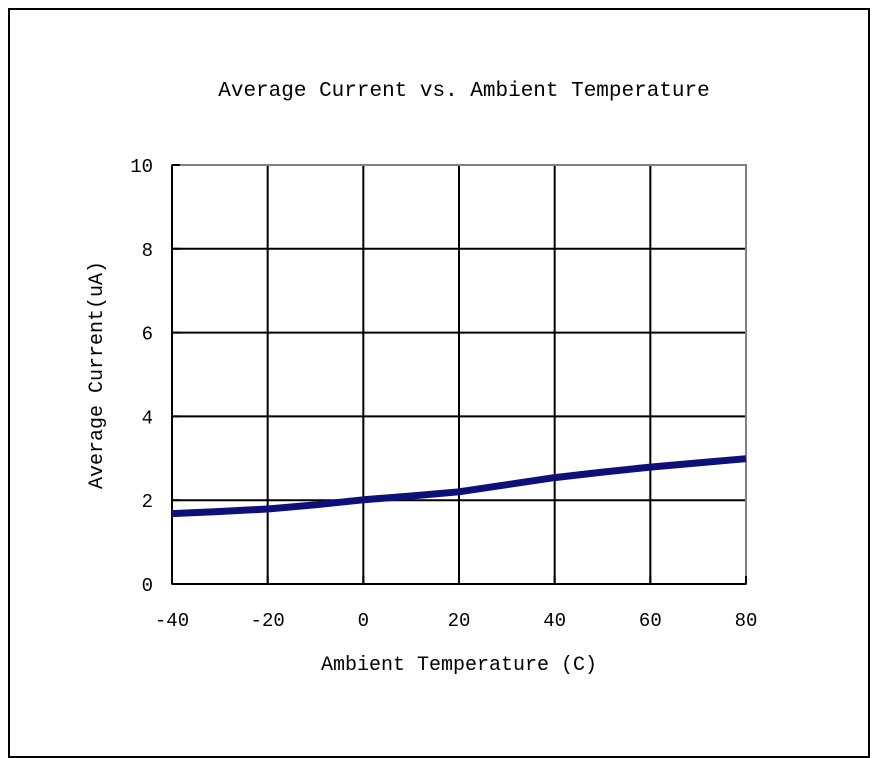 Image resolution: width=877 pixels, height=758 pixels. What do you see at coordinates (459, 621) in the screenshot?
I see `x-tick-label: 20` at bounding box center [459, 621].